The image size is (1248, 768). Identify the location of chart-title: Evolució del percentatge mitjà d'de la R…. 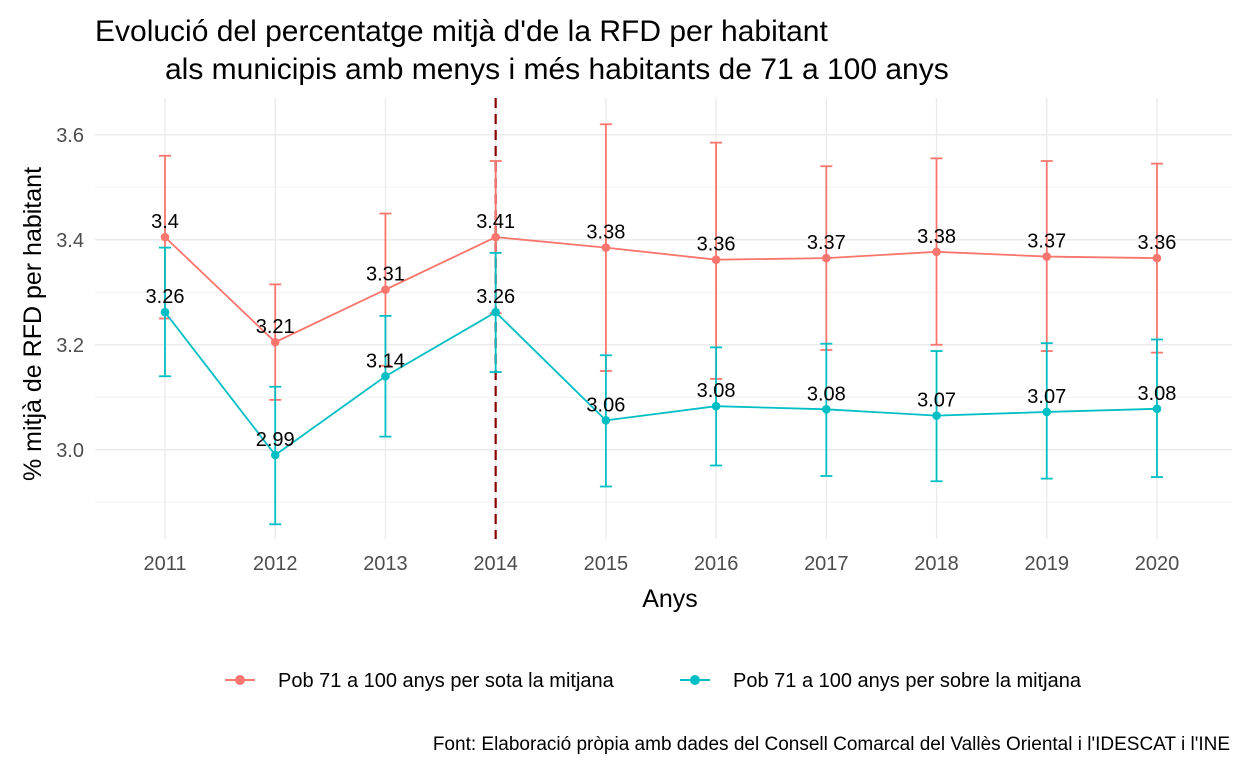
(522, 50).